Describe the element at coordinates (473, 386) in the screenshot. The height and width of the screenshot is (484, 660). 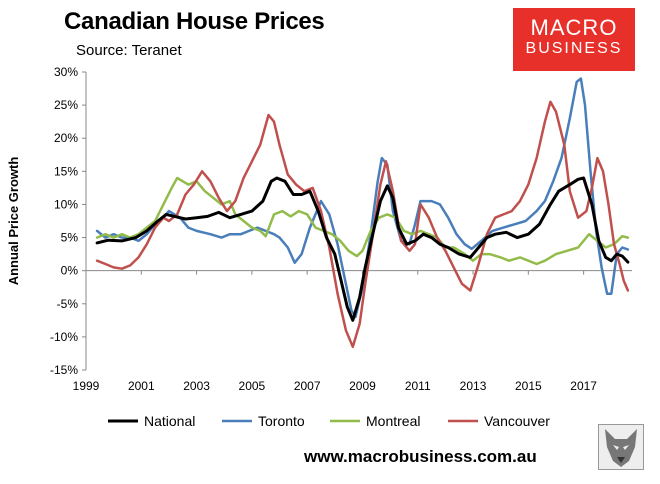
I see `x-tick-label: 2013` at that location.